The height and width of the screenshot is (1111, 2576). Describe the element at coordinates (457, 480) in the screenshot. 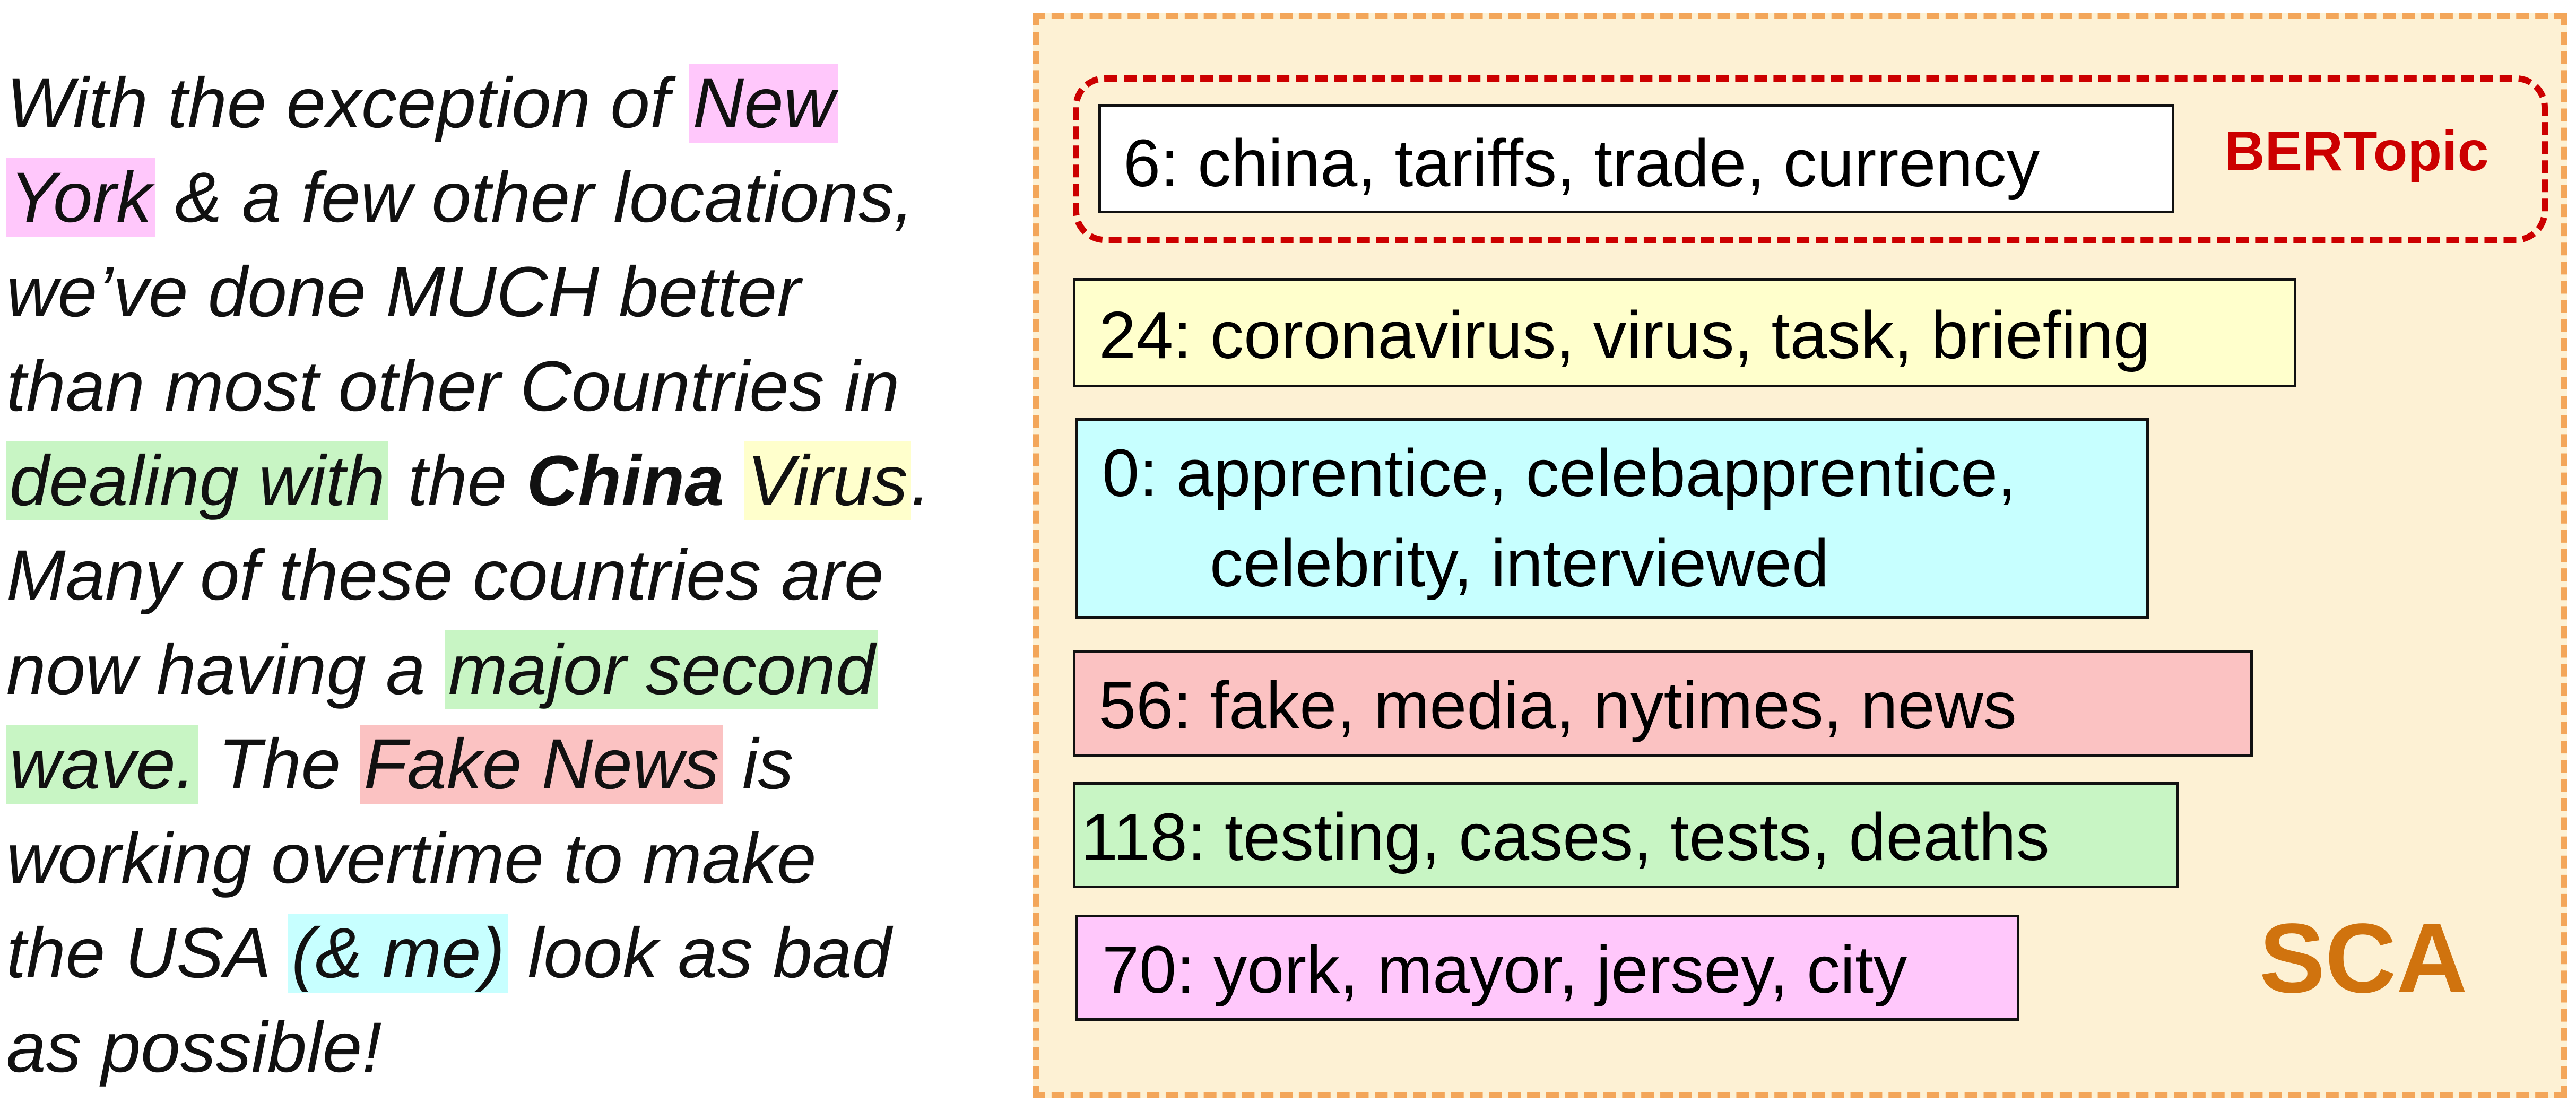

I see `tweet-segment: the` at that location.